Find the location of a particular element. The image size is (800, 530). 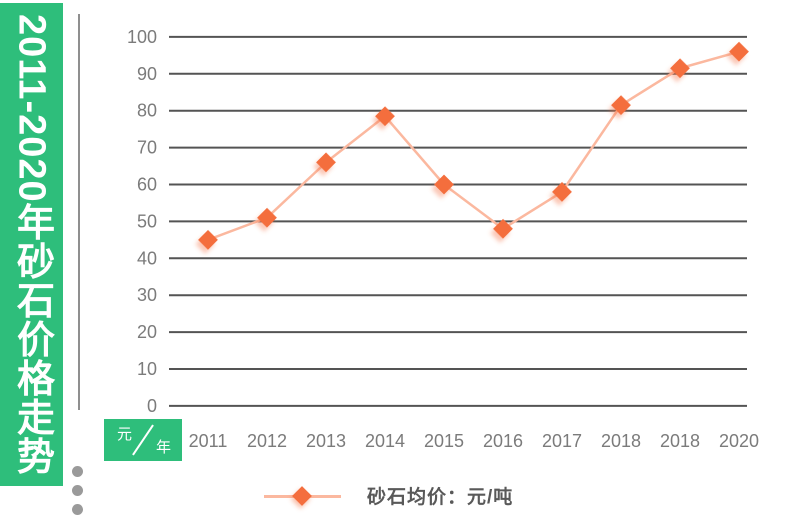

y-tick-label: 20 is located at coordinates (147, 332).